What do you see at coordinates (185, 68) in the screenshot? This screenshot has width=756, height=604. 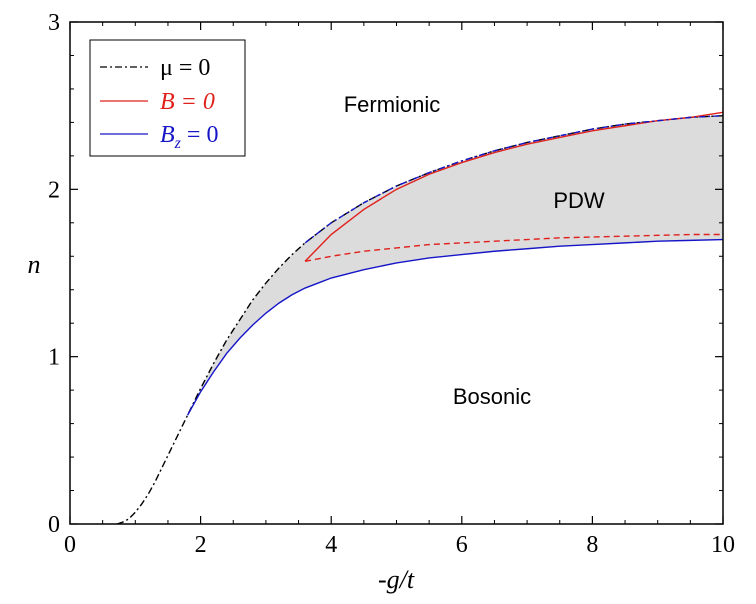 I see `legend-label-mu: μ = 0` at bounding box center [185, 68].